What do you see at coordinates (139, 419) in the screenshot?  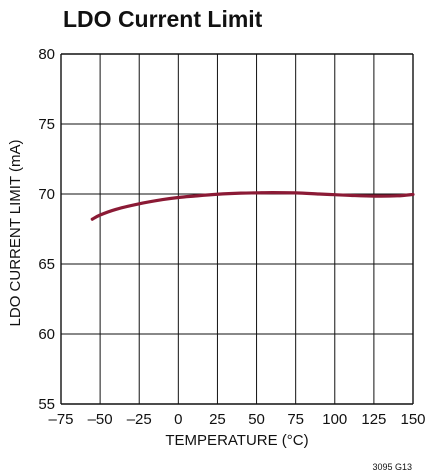 I see `x-tick-label: –25` at bounding box center [139, 419].